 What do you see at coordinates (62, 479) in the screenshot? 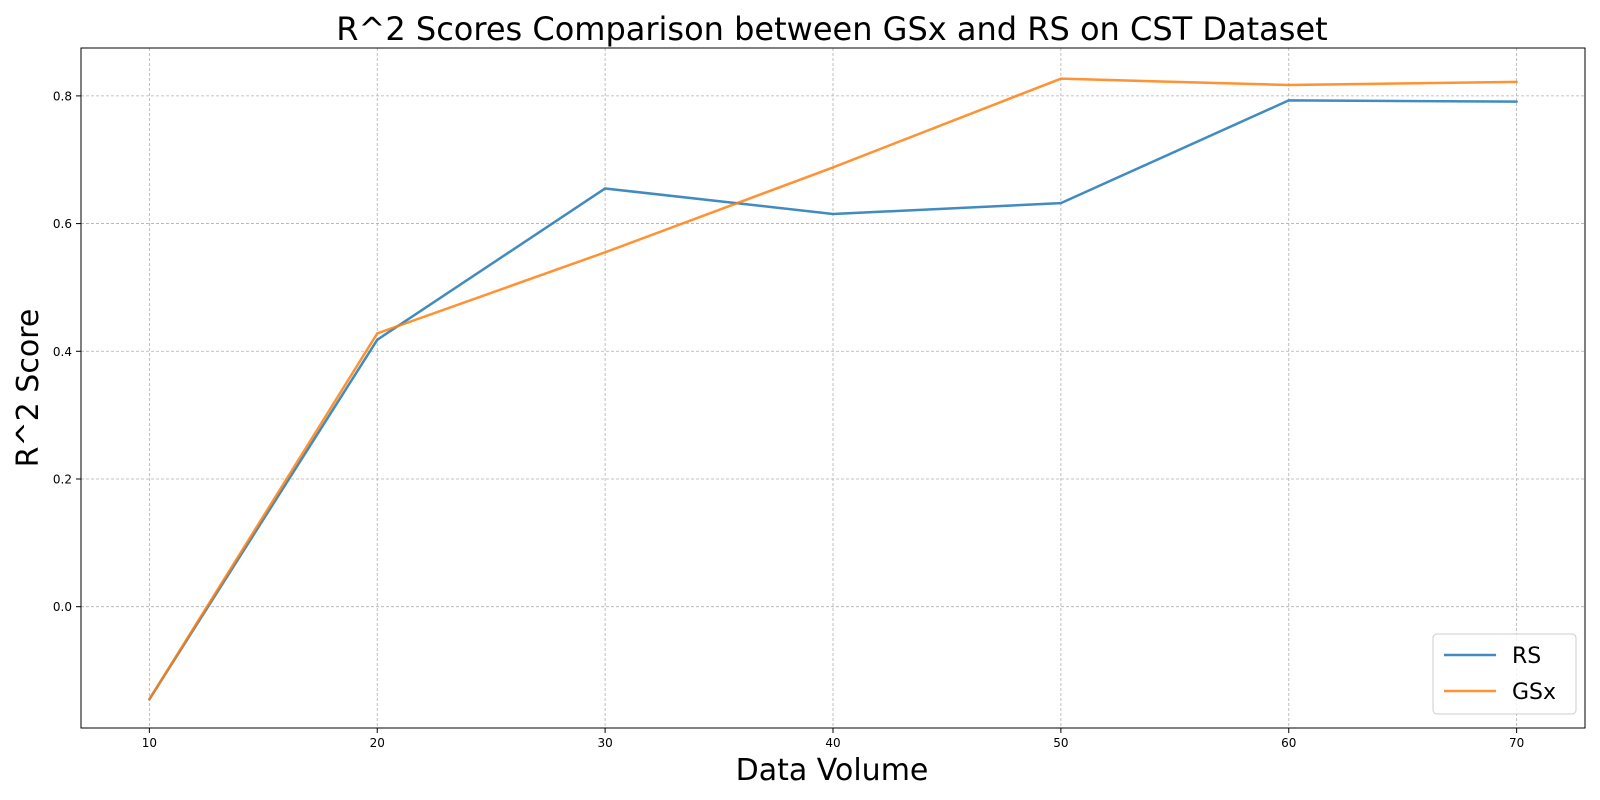
I see `y-tick-label: 0.2` at bounding box center [62, 479].